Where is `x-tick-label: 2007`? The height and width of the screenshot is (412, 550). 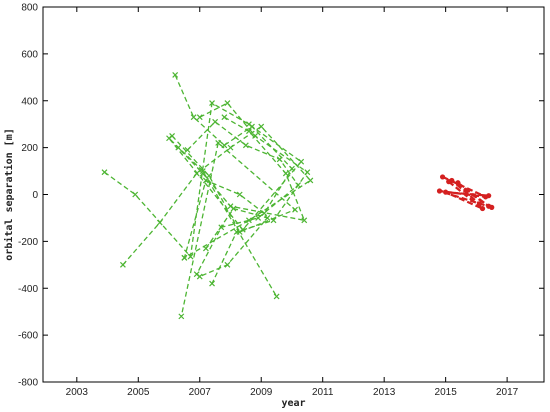
x-tick-label: 2007 is located at coordinates (200, 392).